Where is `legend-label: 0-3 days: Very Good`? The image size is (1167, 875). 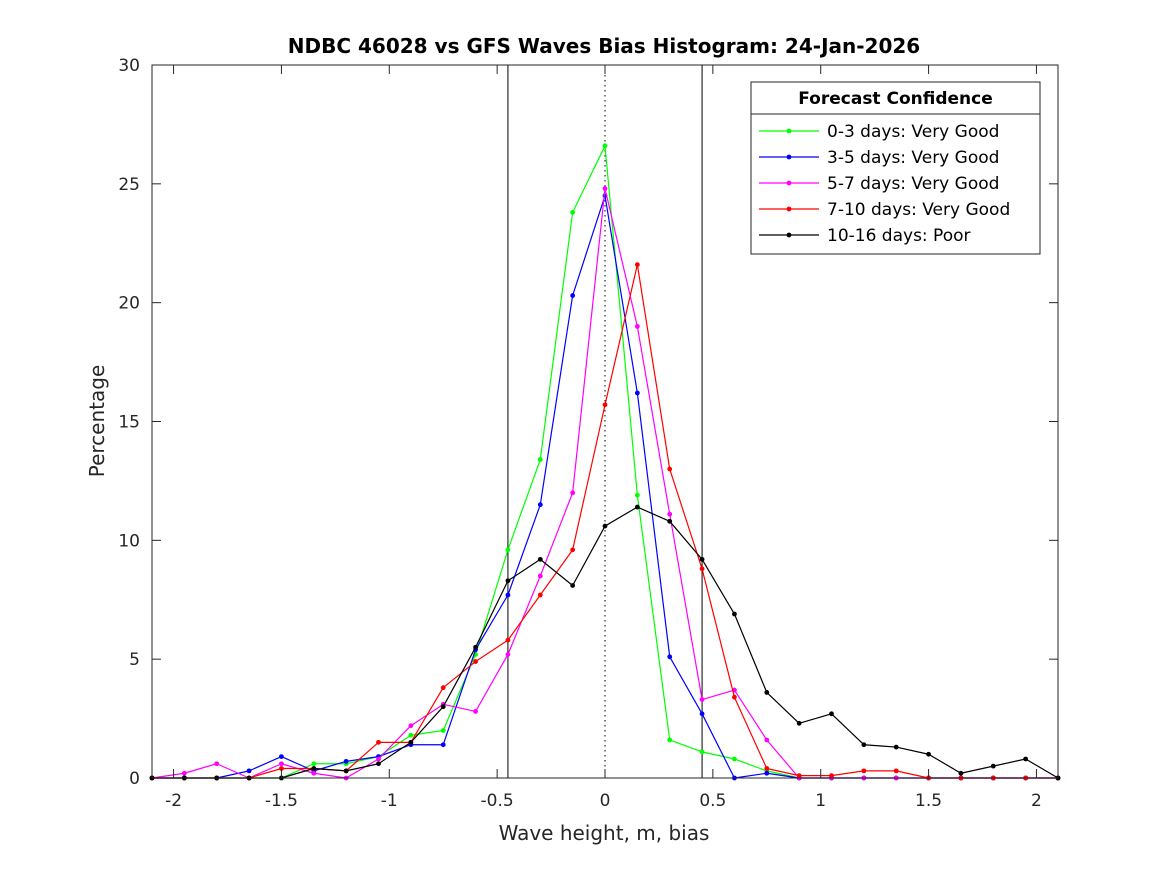 legend-label: 0-3 days: Very Good is located at coordinates (913, 132).